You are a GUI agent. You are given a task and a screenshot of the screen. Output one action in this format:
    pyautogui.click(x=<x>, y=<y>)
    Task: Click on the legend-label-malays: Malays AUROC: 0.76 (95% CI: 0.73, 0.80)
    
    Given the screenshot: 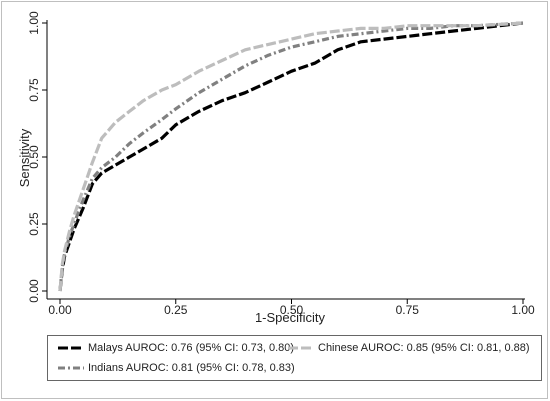 What is the action you would take?
    pyautogui.click(x=191, y=348)
    